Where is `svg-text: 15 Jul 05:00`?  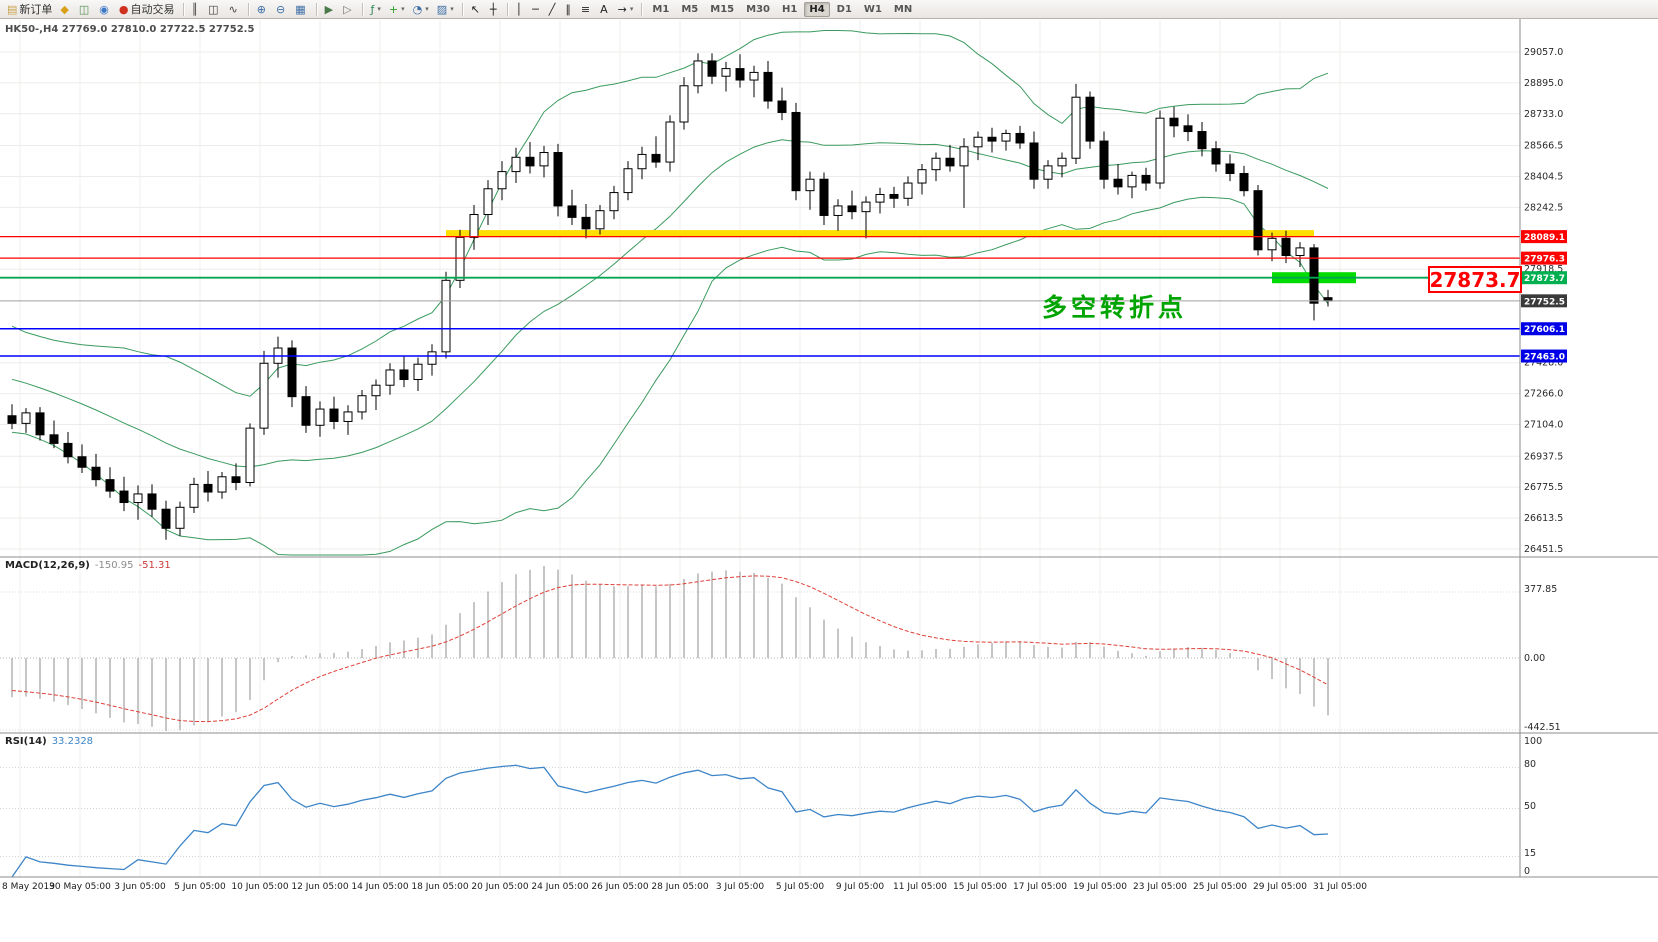
svg-text: 15 Jul 05:00 is located at coordinates (980, 887).